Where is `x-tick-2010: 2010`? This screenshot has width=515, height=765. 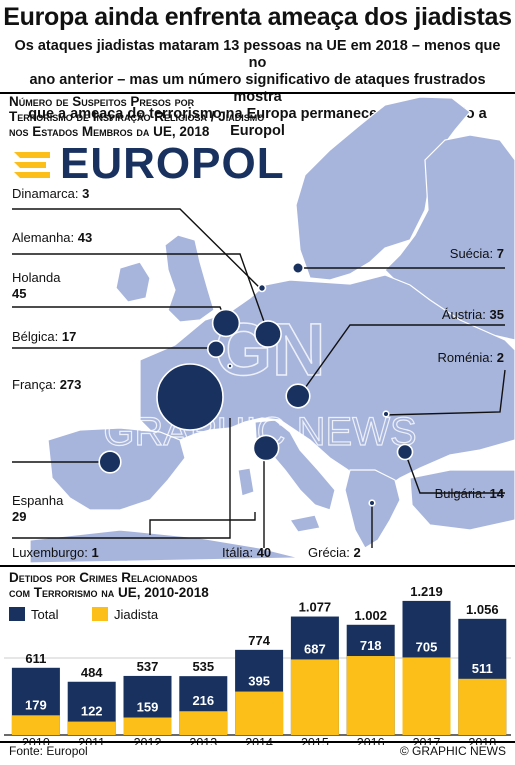 x-tick-2010: 2010 is located at coordinates (36, 740).